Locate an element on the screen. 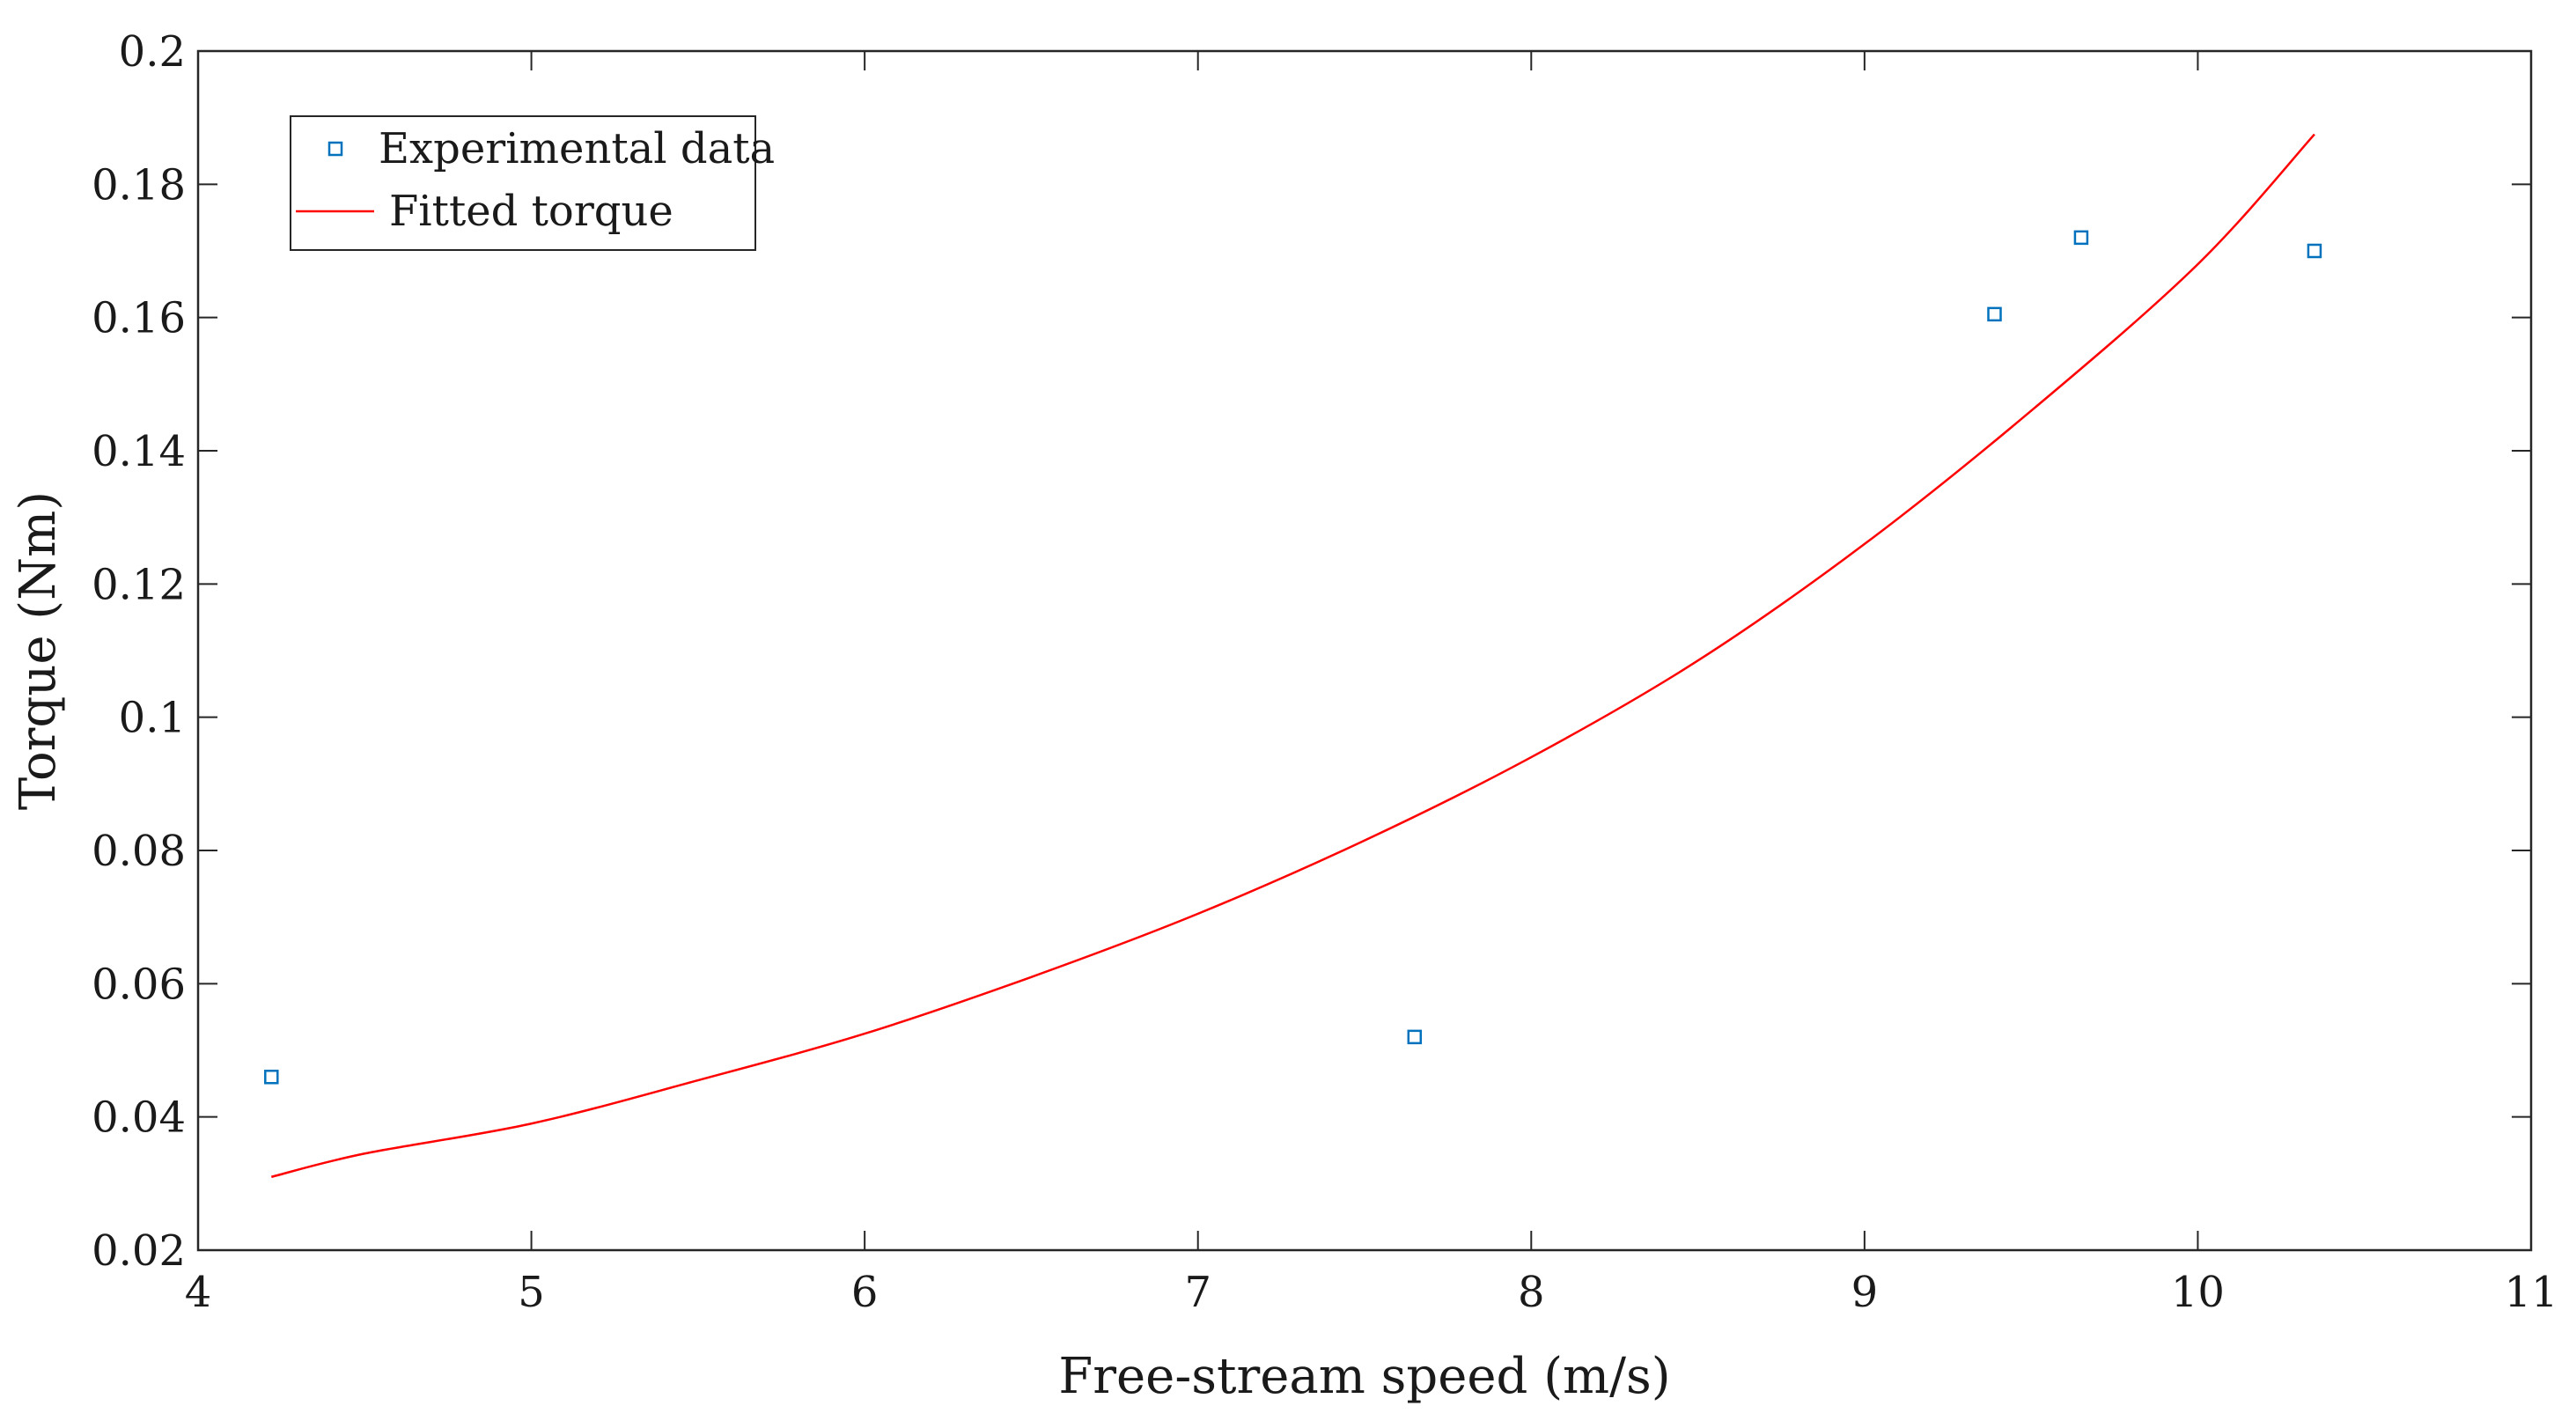  y-tick-label: 0.1 is located at coordinates (153, 718).